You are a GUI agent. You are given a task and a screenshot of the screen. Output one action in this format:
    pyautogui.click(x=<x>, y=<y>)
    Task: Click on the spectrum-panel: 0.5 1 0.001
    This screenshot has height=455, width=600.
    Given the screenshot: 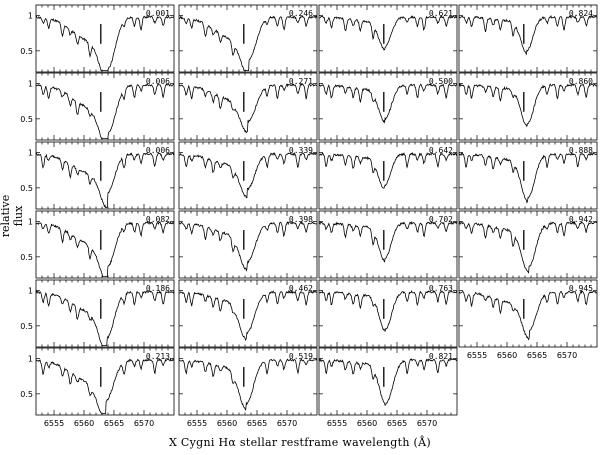 What is the action you would take?
    pyautogui.click(x=97, y=38)
    